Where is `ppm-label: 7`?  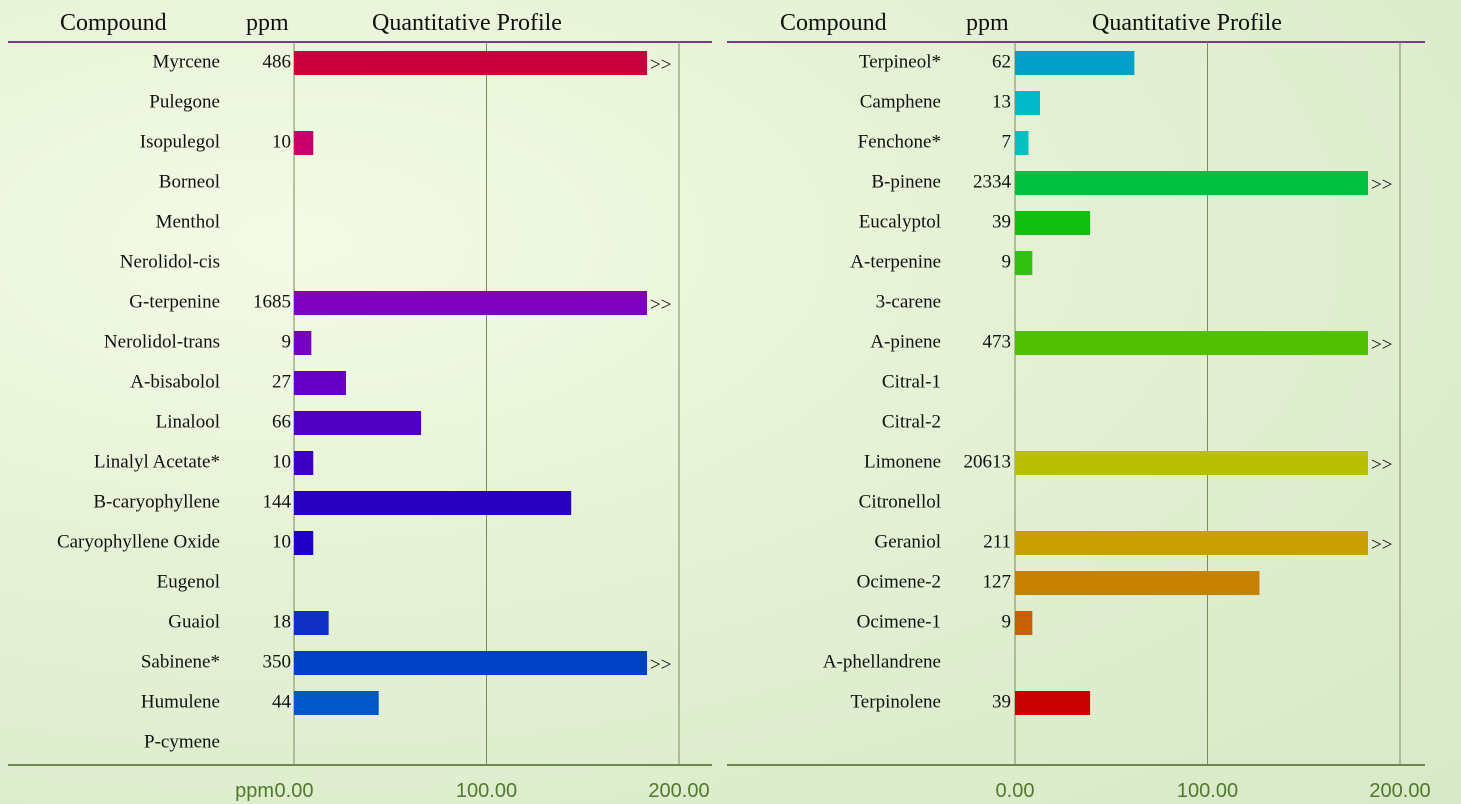
ppm-label: 7 is located at coordinates (1007, 141).